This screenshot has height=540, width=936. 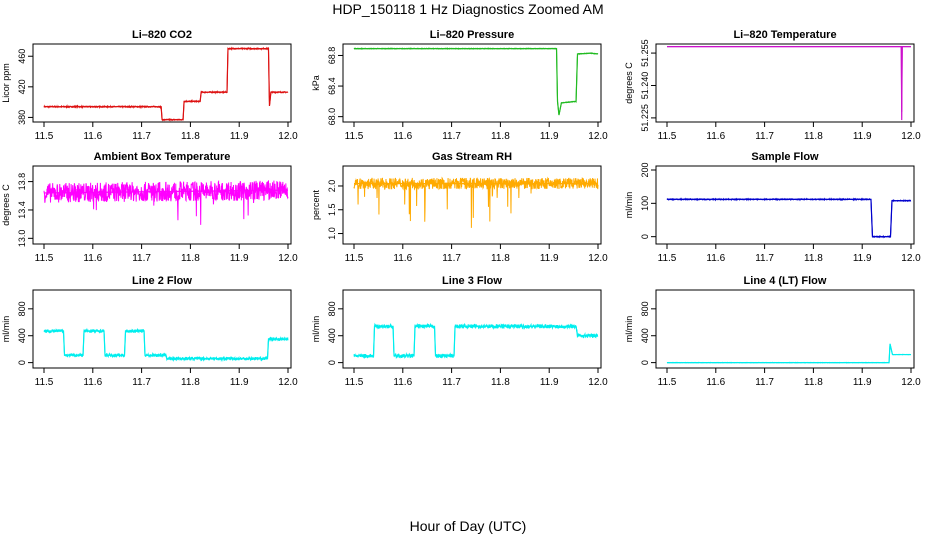 What do you see at coordinates (472, 281) in the screenshot?
I see `panel-title: Line 3 Flow` at bounding box center [472, 281].